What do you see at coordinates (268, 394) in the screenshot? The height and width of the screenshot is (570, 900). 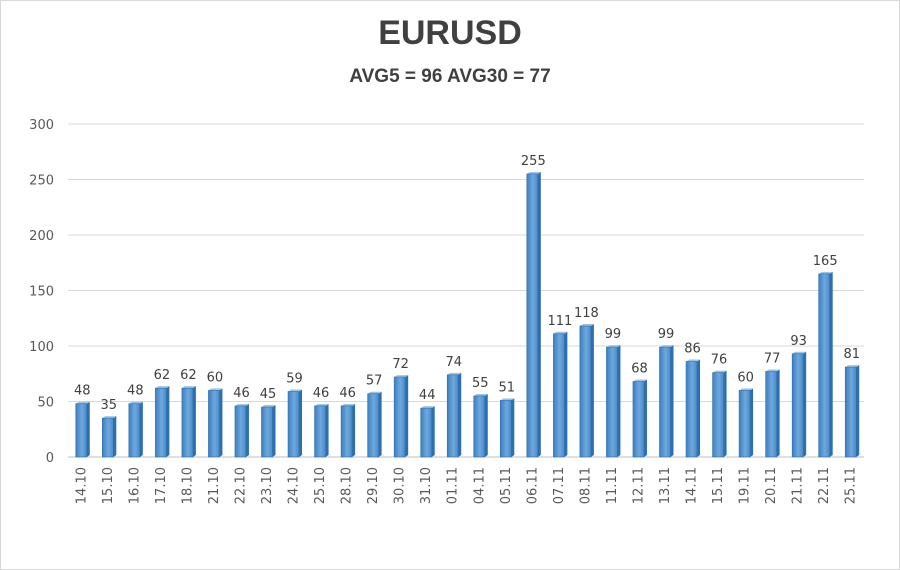 I see `data-label: 45` at bounding box center [268, 394].